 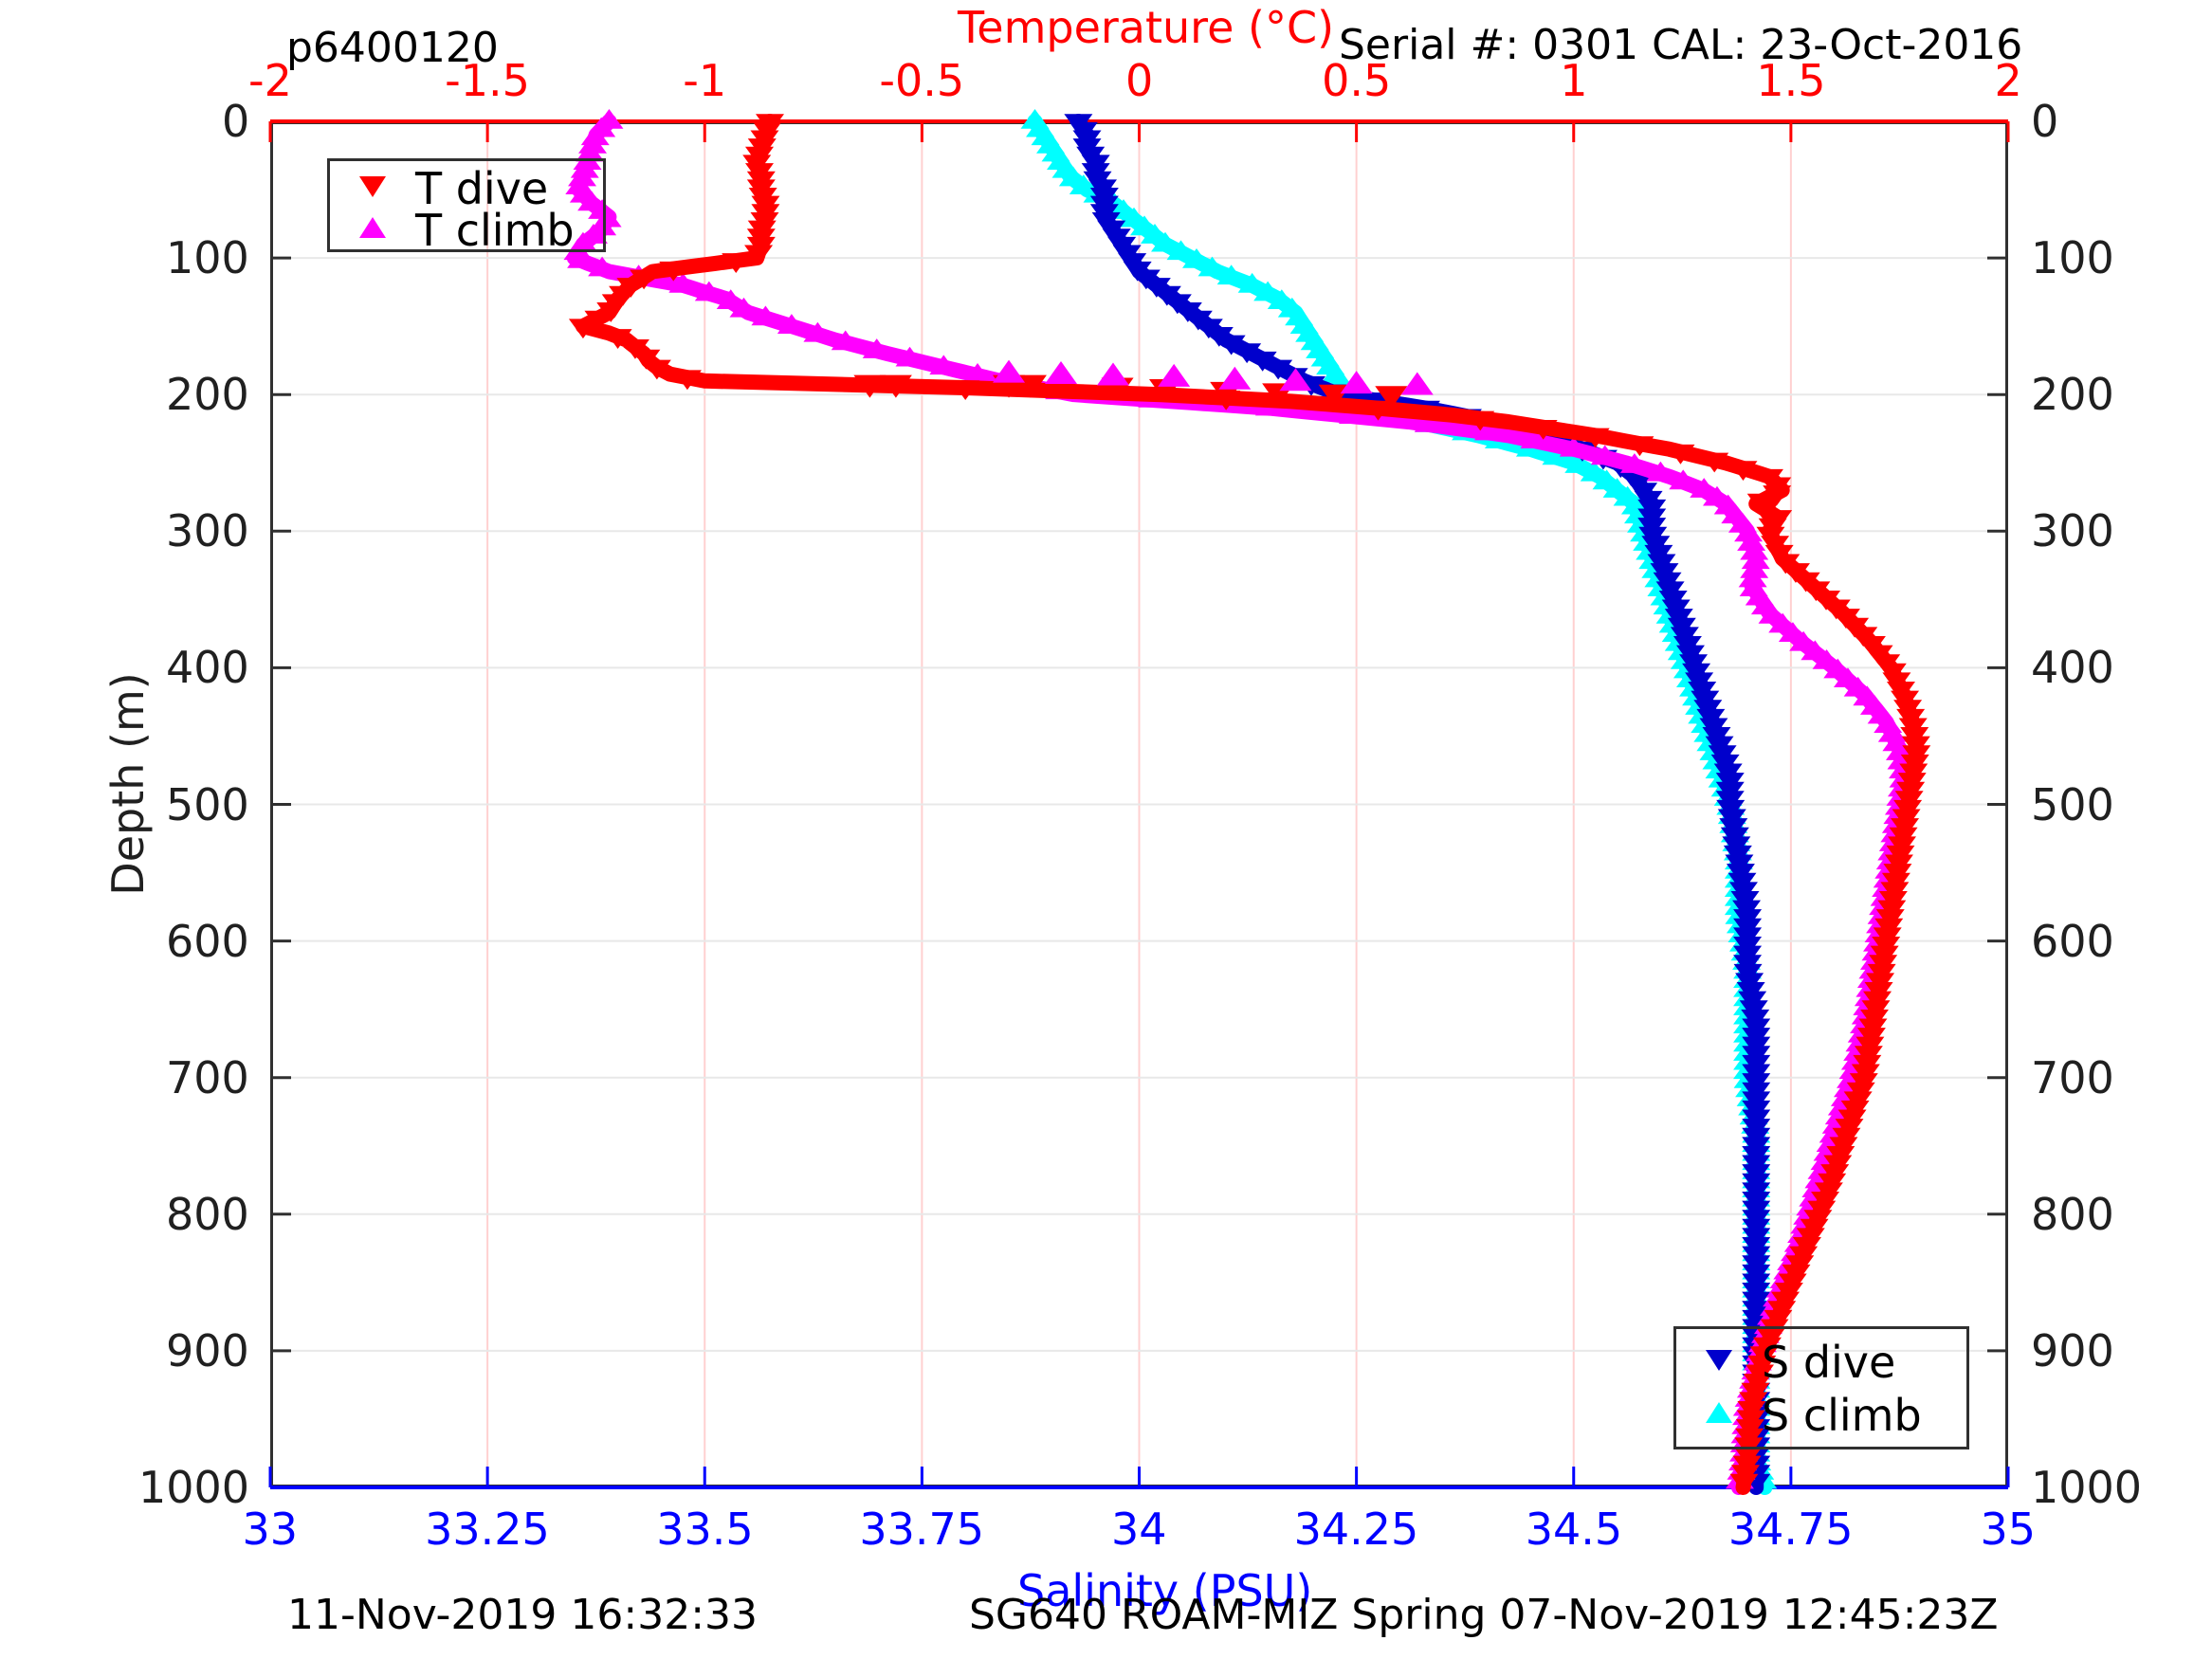 What do you see at coordinates (1574, 80) in the screenshot?
I see `temperature-tick-label: 1` at bounding box center [1574, 80].